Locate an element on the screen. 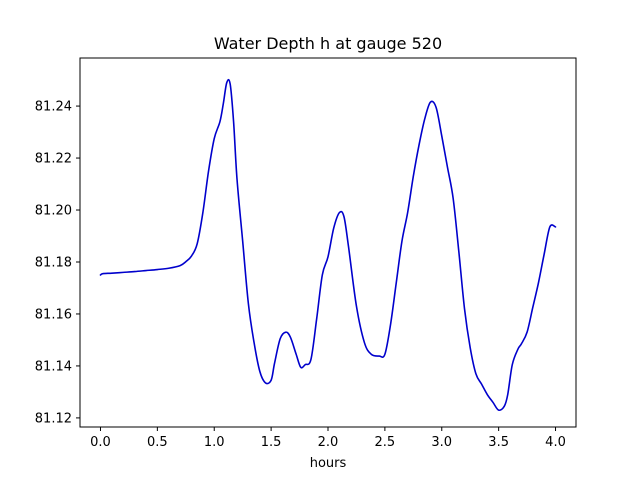 This screenshot has height=480, width=640. y-axis-ticks: 81.12 81.14 81.16 81.18 81.20 81.22 81.24 is located at coordinates (57, 263).